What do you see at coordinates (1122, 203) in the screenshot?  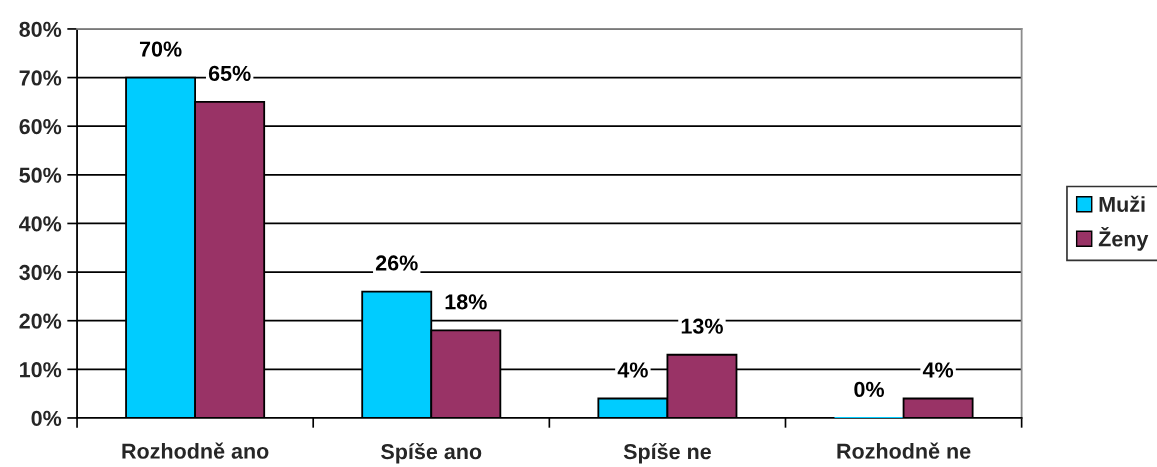 I see `legend-label: Muži` at bounding box center [1122, 203].